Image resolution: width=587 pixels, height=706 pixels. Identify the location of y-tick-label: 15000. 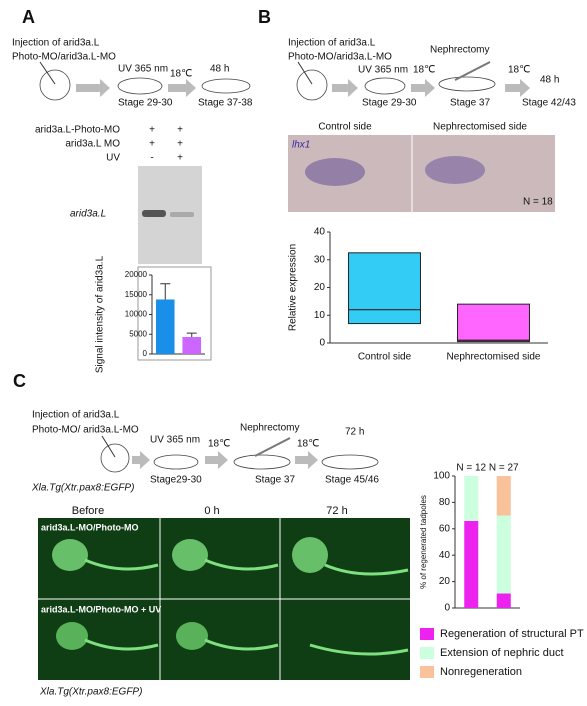
(136, 294).